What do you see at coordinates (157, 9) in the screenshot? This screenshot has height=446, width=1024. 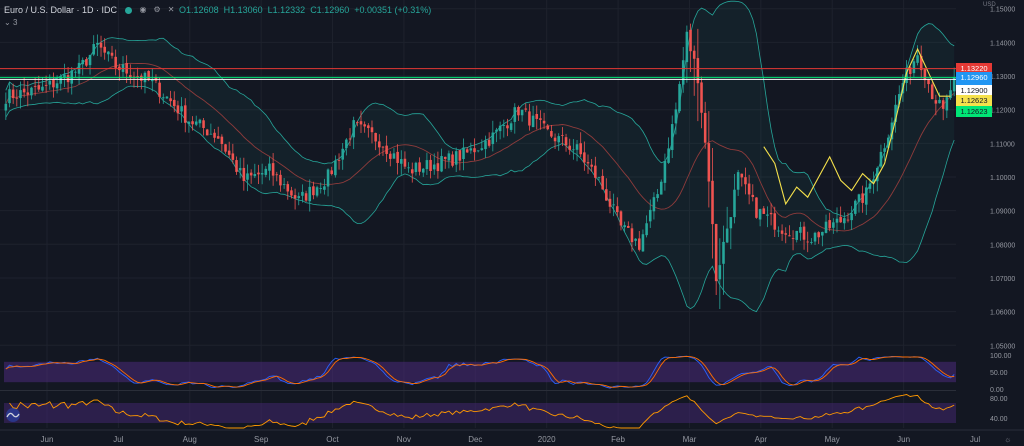 I see `settings-icon: ⚙` at bounding box center [157, 9].